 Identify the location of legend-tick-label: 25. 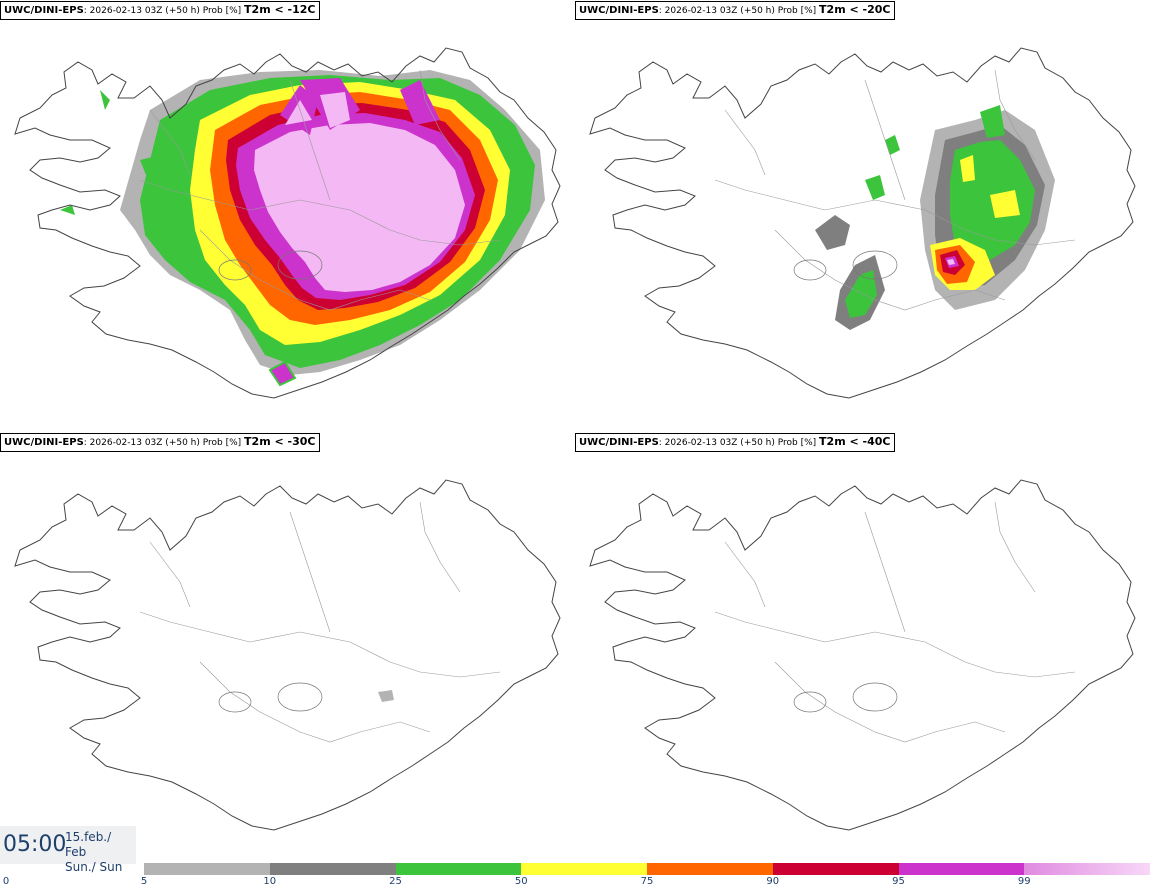
(395, 881).